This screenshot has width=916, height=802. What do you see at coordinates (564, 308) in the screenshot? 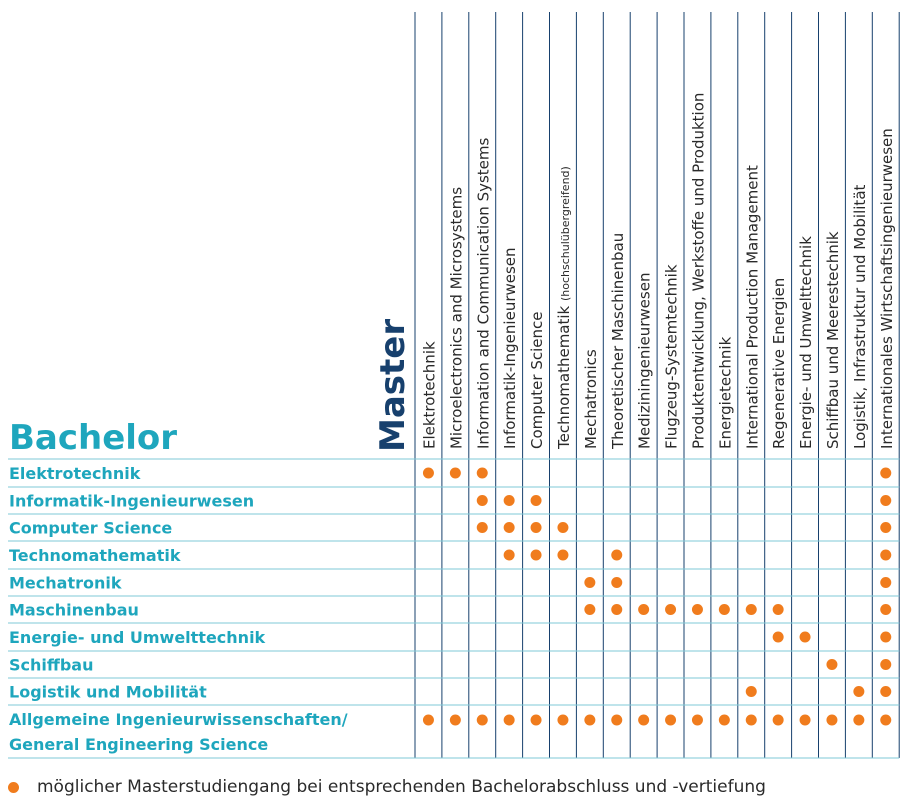
I see `column-header-master: Technomathematik (hochschulübergreifend)` at bounding box center [564, 308].